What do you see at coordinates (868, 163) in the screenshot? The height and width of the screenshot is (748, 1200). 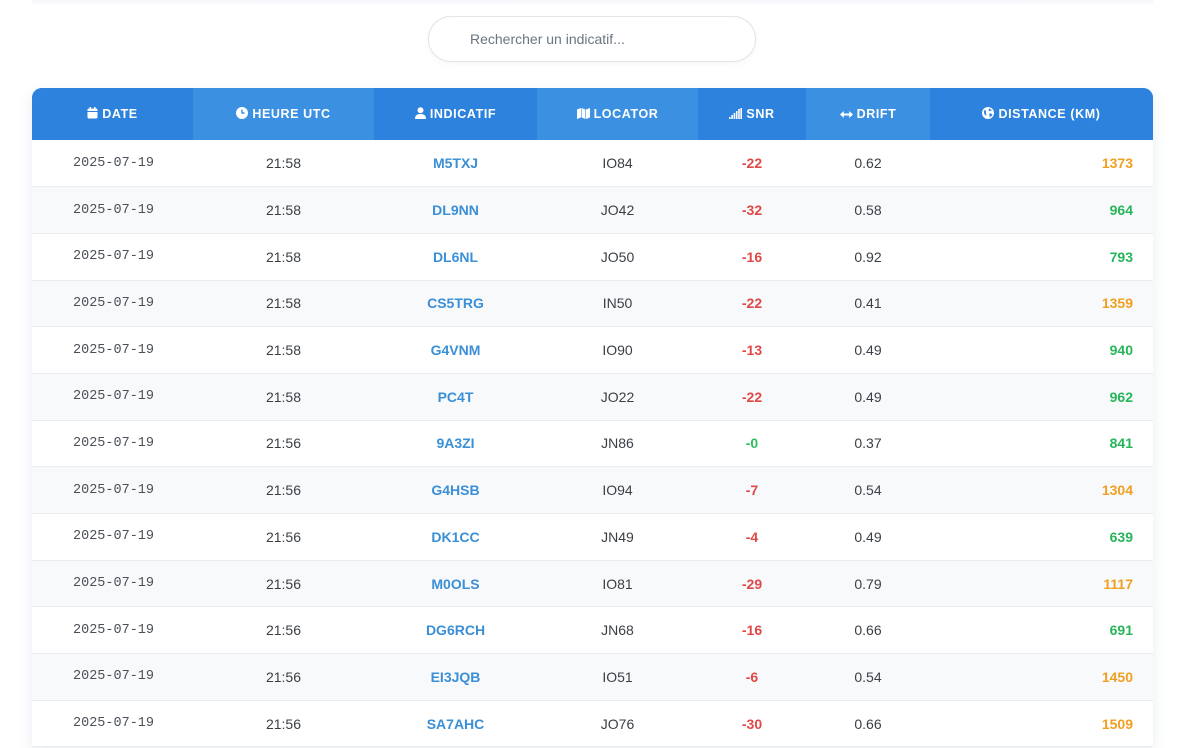 I see `drift-cell: 0.62` at bounding box center [868, 163].